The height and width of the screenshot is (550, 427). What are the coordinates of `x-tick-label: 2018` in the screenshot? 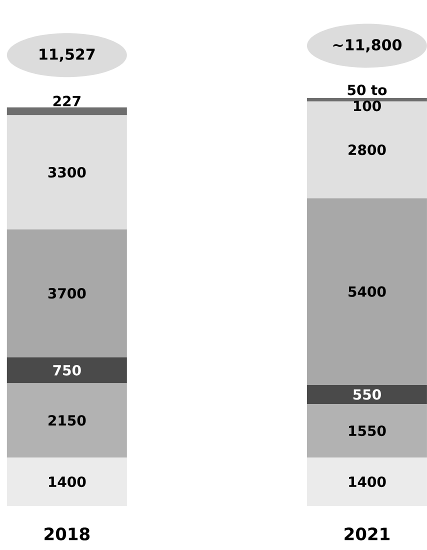 It's located at (67, 534).